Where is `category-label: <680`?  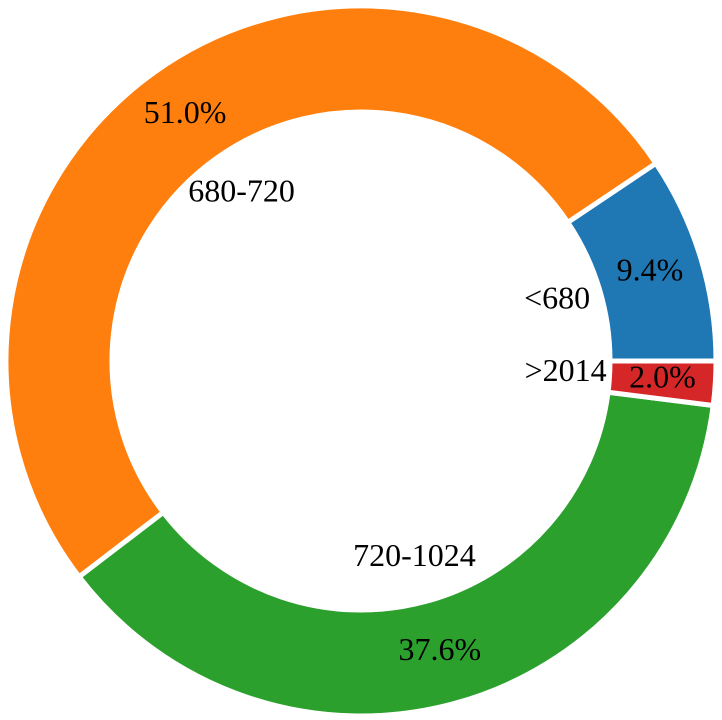
category-label: <680 is located at coordinates (557, 298).